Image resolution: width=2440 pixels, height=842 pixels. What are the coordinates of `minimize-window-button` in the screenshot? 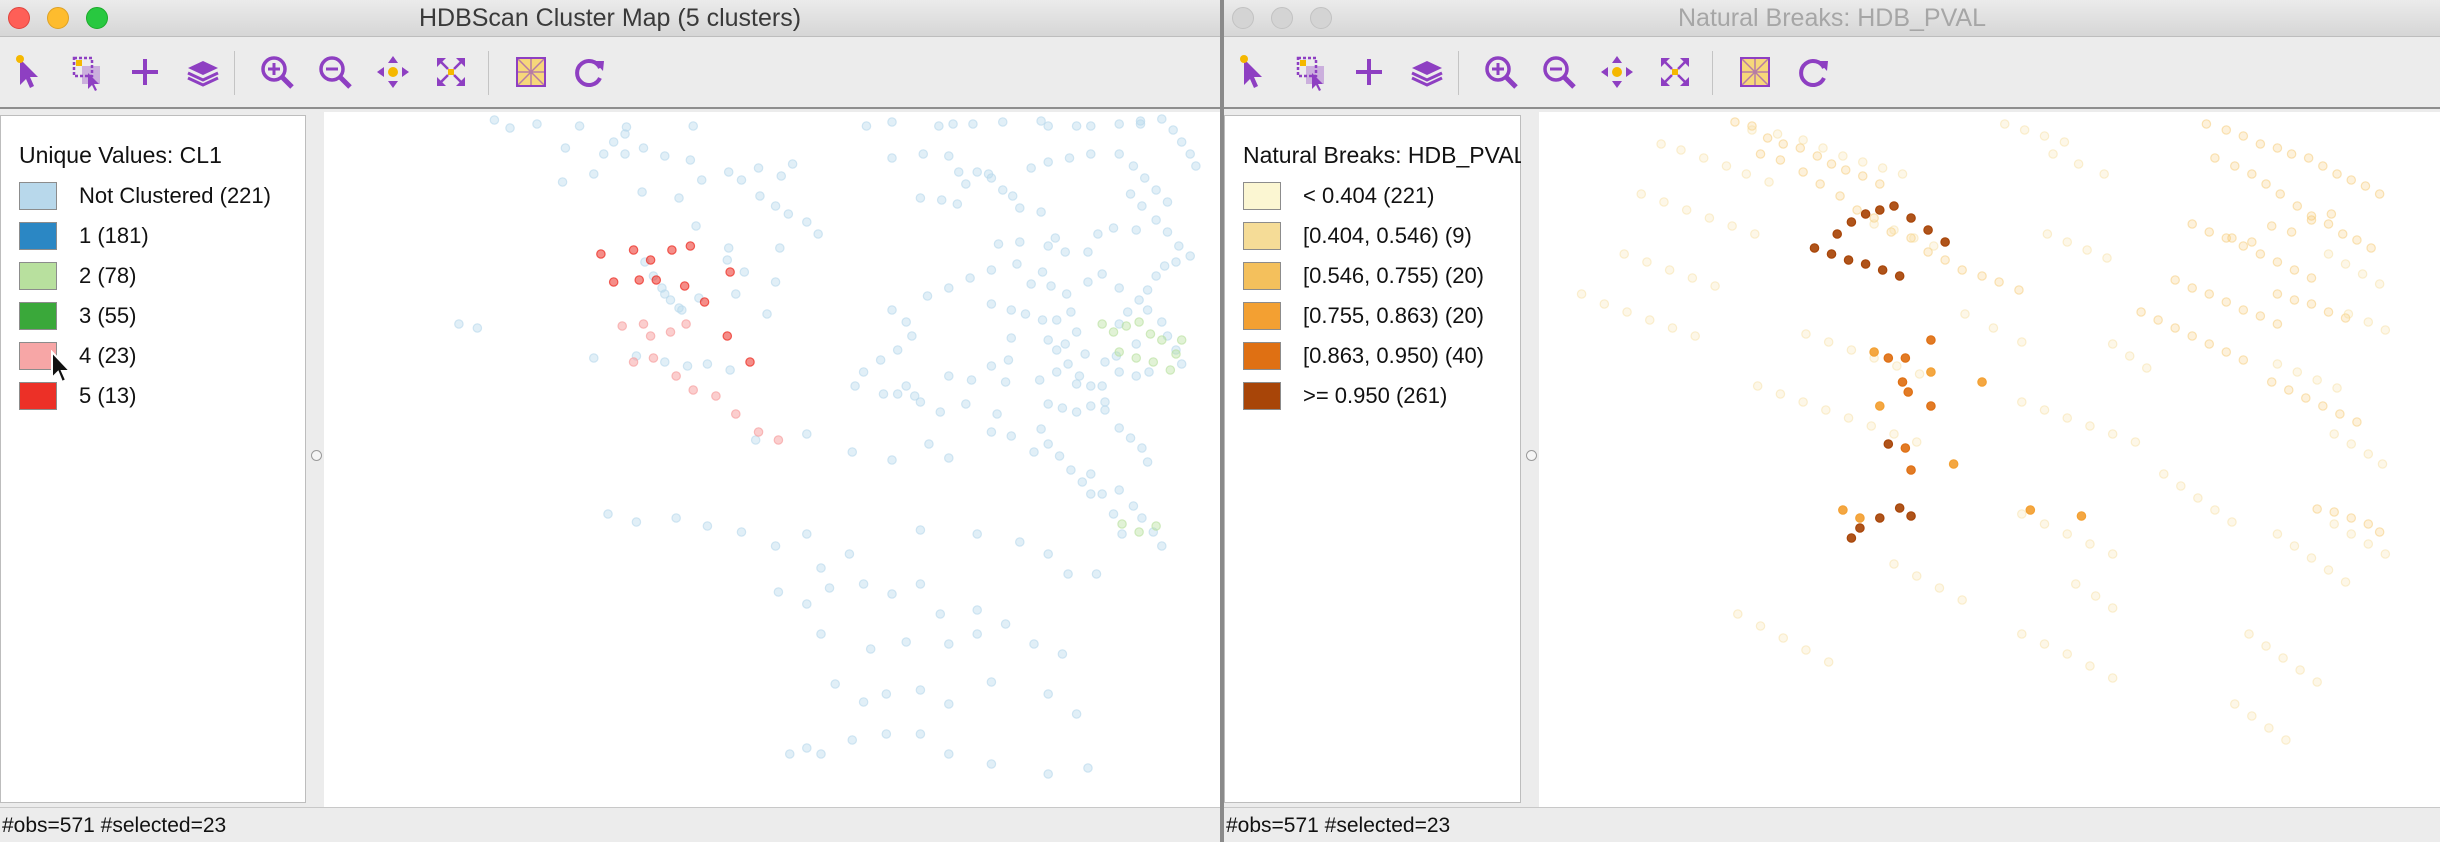 It's located at (58, 18).